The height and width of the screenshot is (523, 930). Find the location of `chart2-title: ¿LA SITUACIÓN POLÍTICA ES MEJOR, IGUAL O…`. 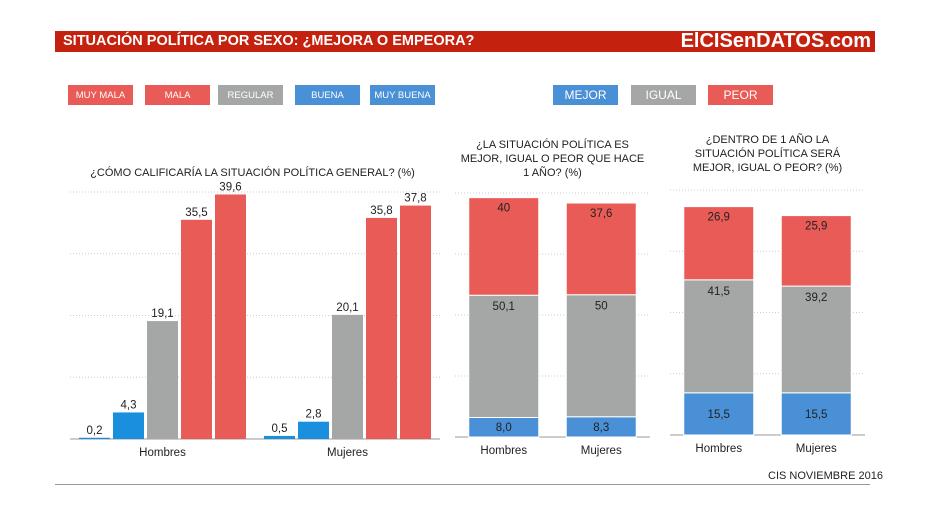

chart2-title: ¿LA SITUACIÓN POLÍTICA ES MEJOR, IGUAL O… is located at coordinates (552, 159).